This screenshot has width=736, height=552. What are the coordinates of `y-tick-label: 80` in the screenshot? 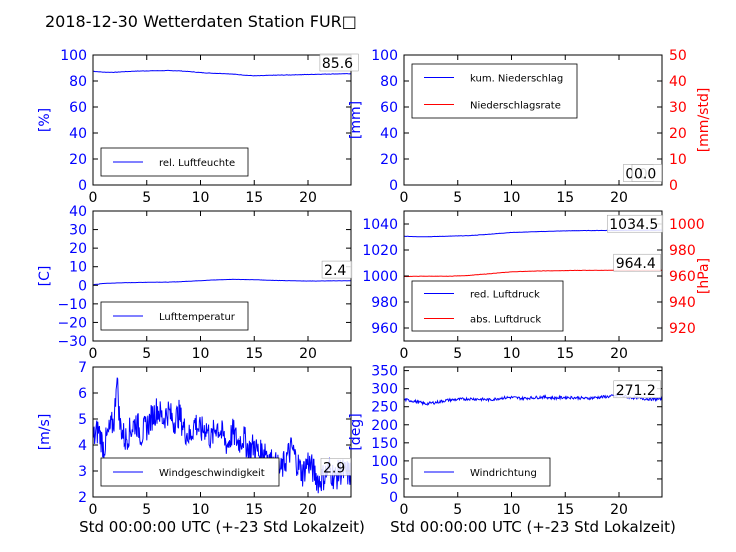 It's located at (78, 82).